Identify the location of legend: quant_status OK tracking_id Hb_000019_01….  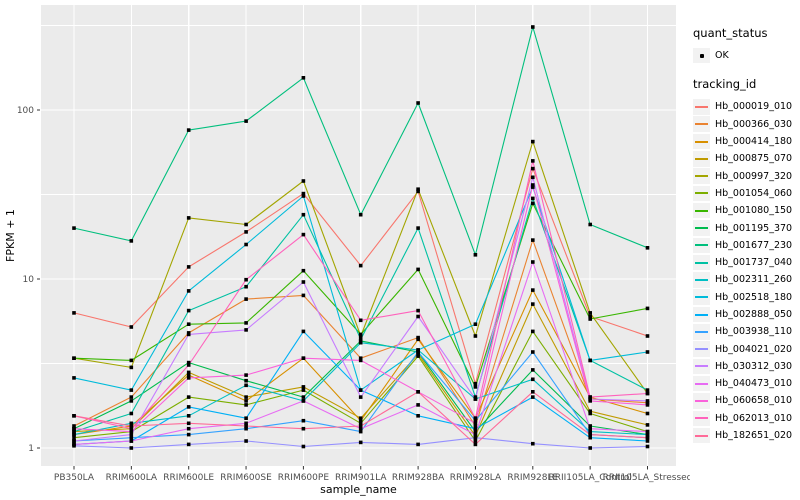
(744, 235).